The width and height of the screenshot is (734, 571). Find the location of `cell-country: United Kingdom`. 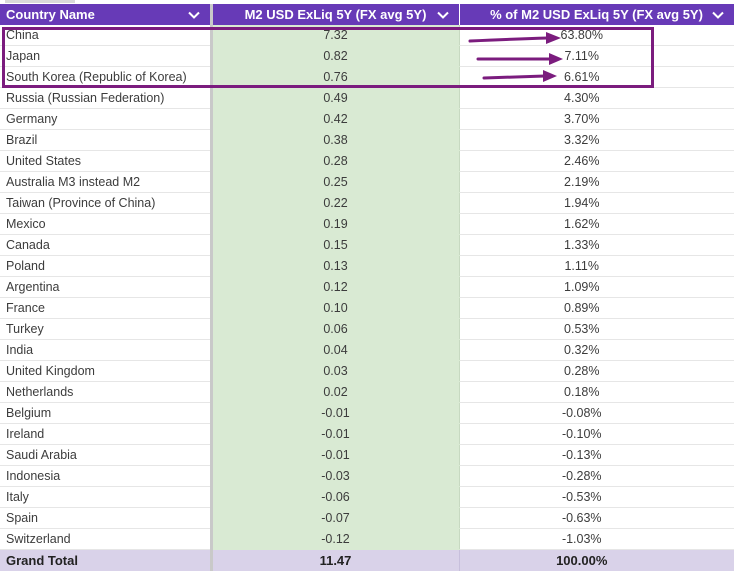

cell-country: United Kingdom is located at coordinates (105, 371).